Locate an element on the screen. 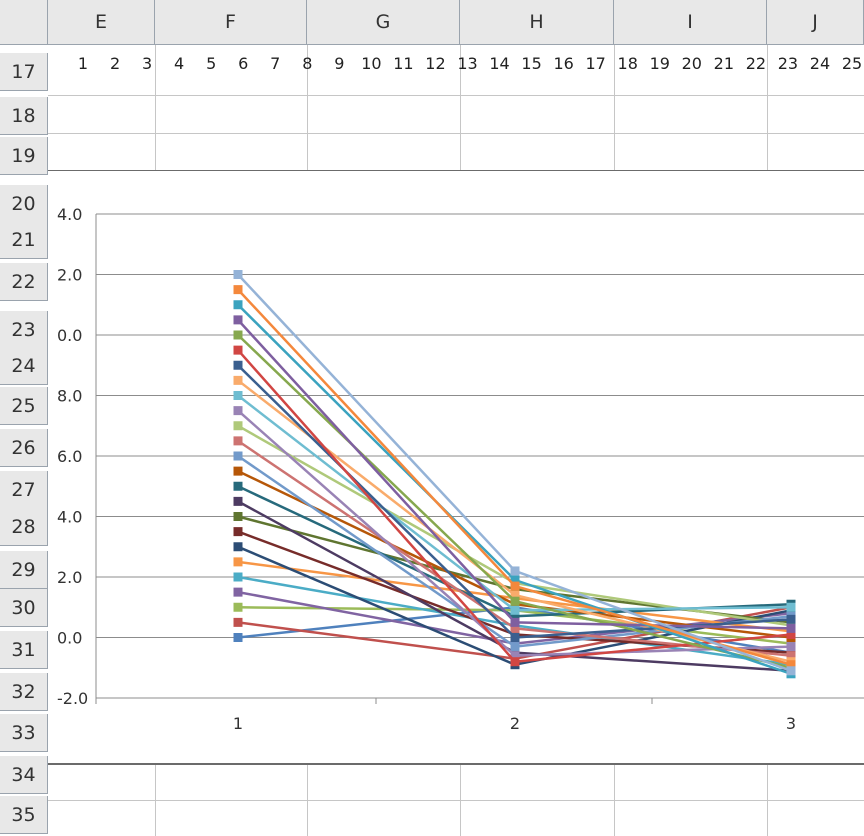  ruler-number: 20 is located at coordinates (691, 63).